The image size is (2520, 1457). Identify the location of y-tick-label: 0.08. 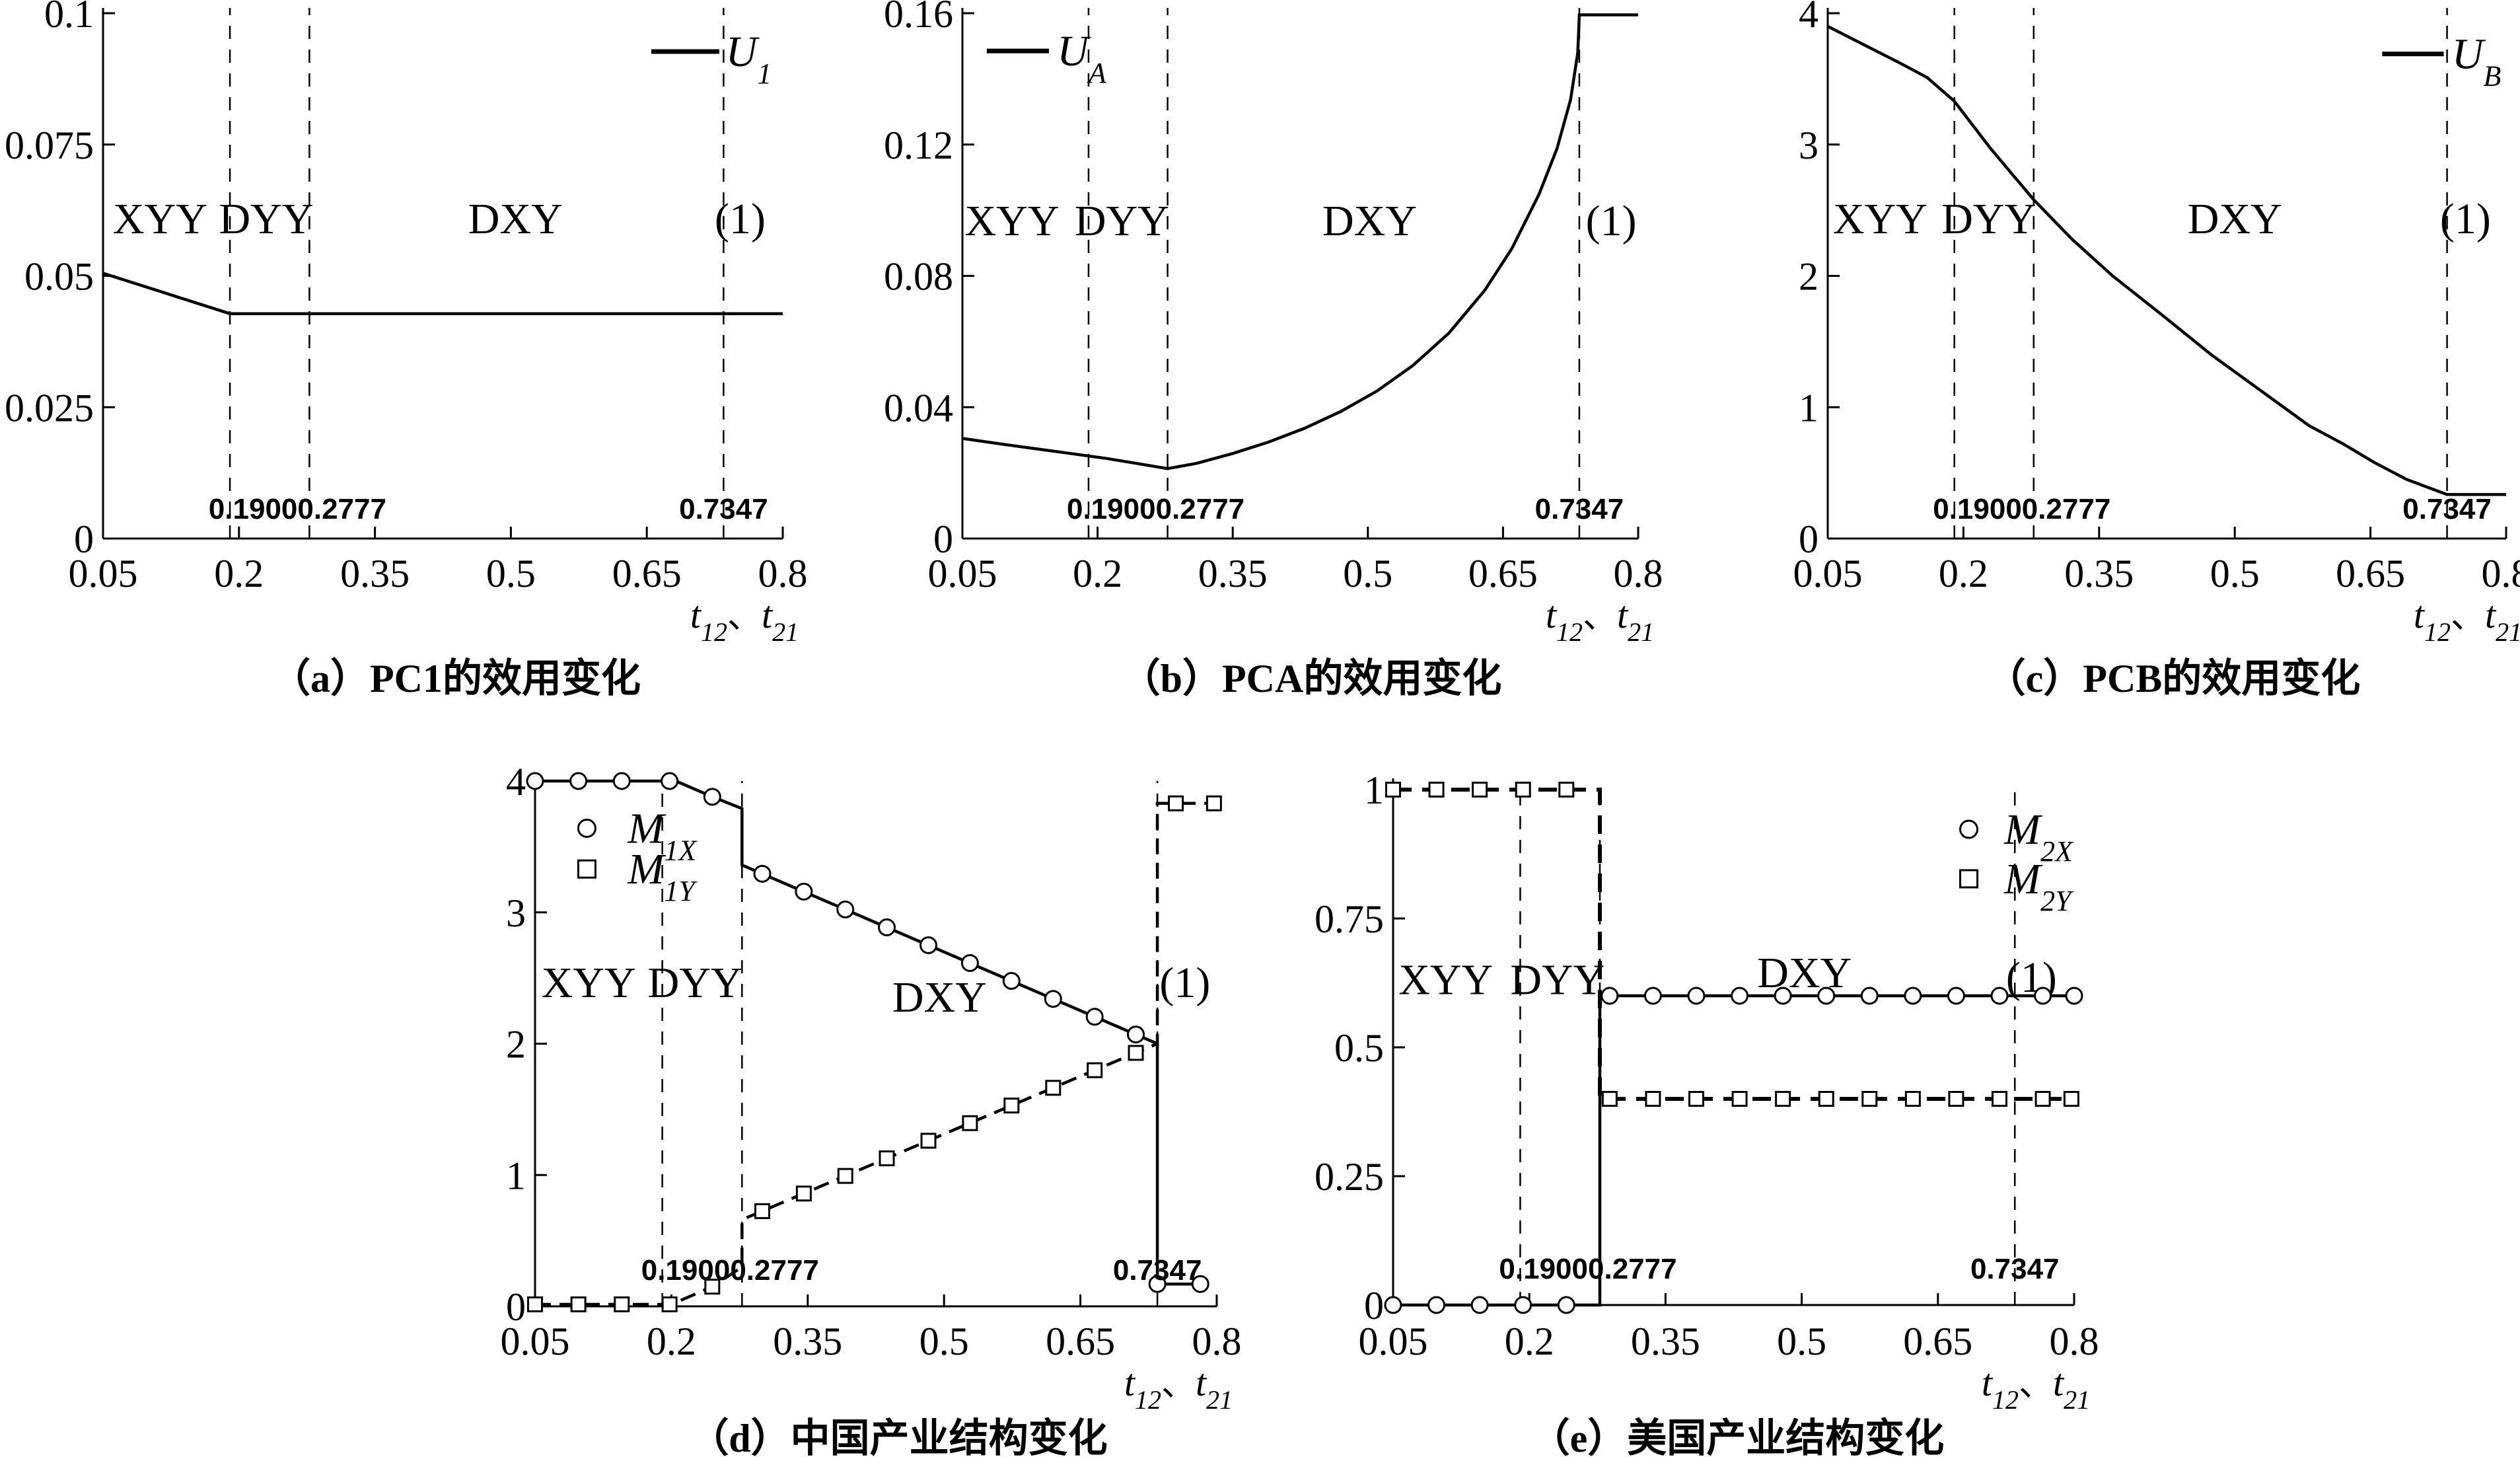
(918, 277).